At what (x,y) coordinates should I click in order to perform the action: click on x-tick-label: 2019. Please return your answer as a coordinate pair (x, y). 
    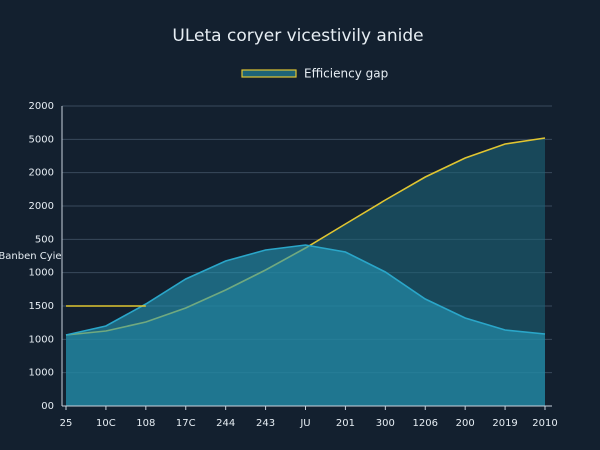
    Looking at the image, I should click on (504, 423).